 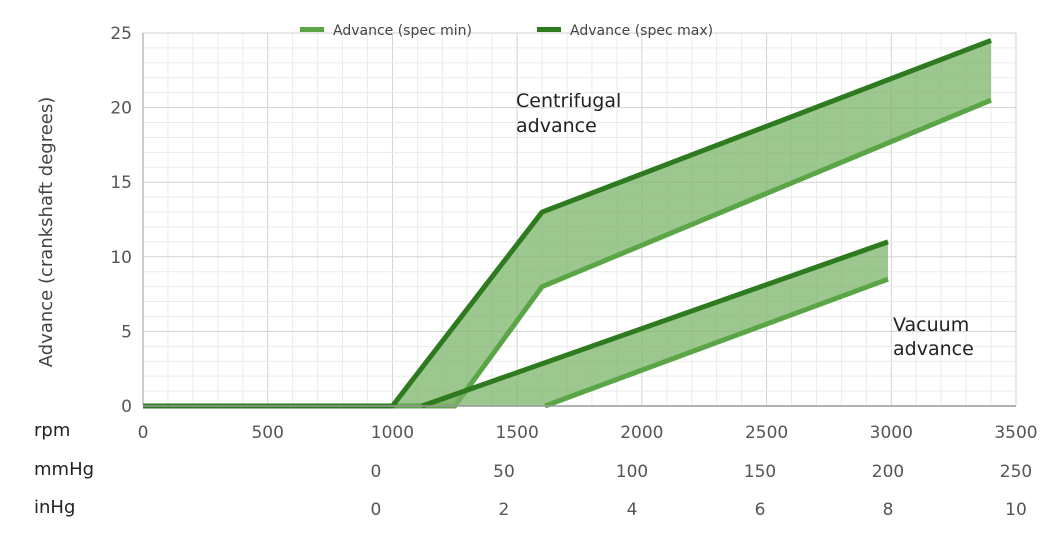 I want to click on y-tick-labels: 0 5 10 15 20 25, so click(x=121, y=220).